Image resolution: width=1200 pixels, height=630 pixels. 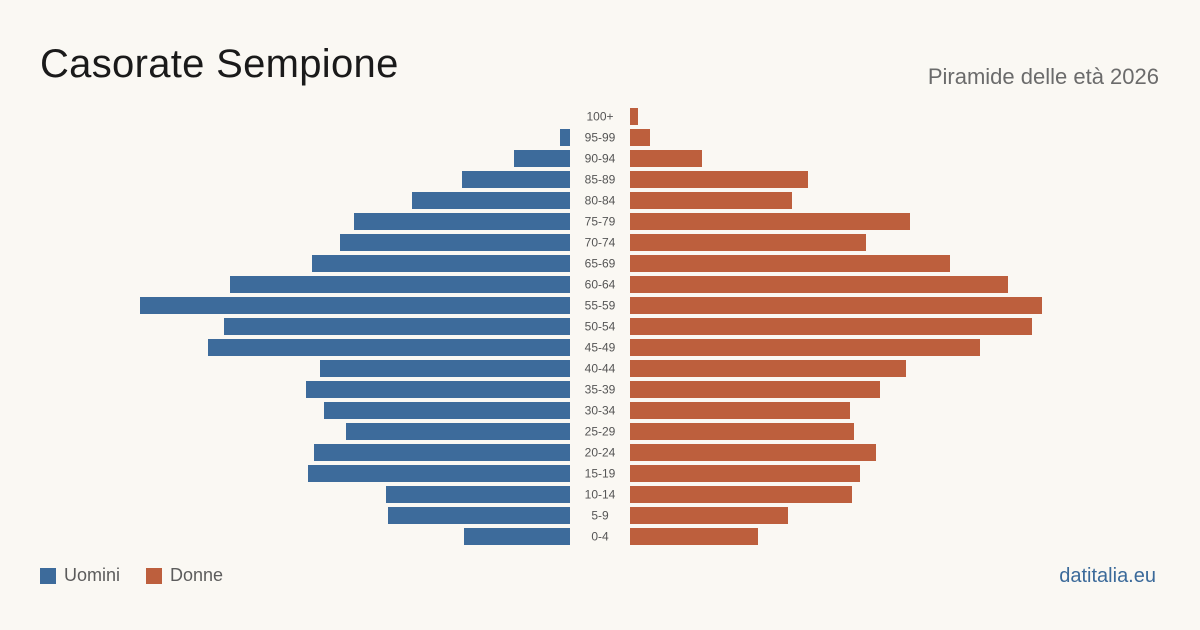 I want to click on age-label-15-19: 15-19, so click(x=600, y=474).